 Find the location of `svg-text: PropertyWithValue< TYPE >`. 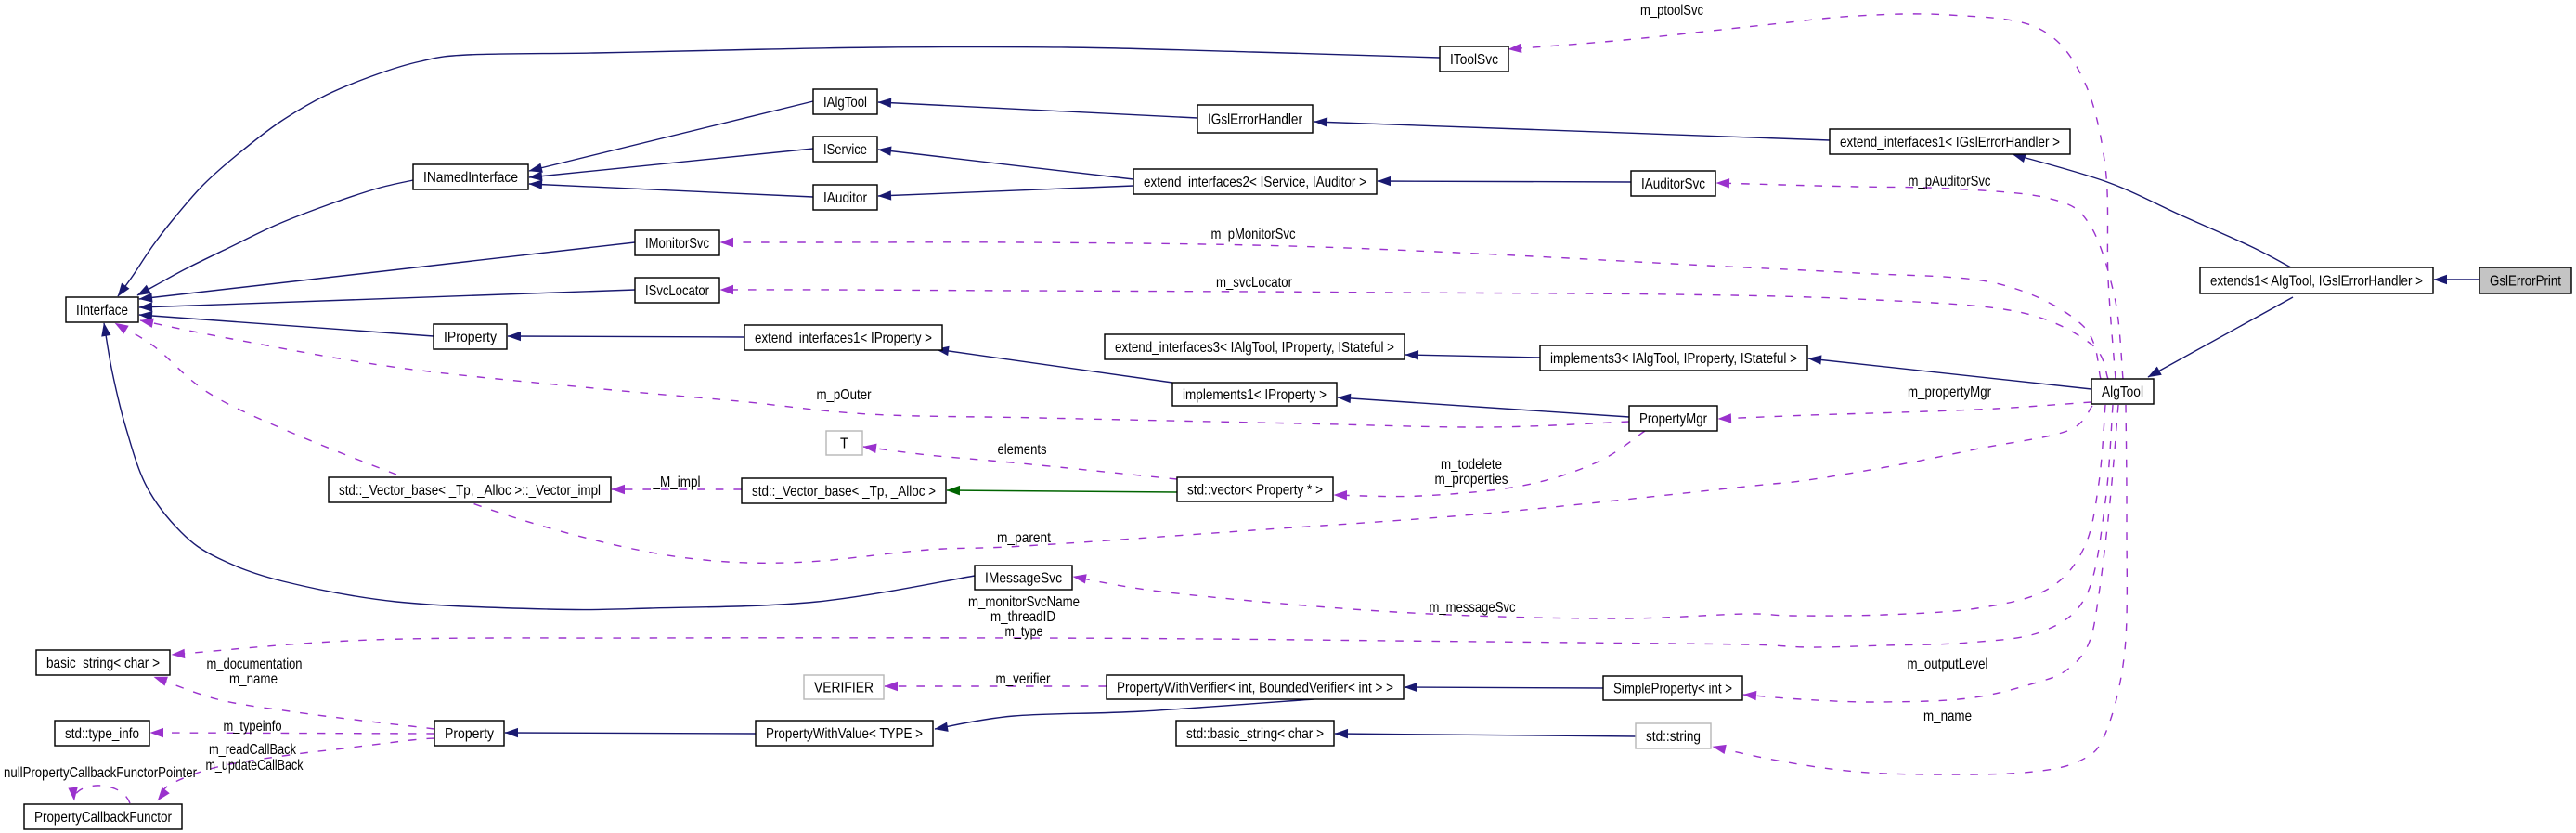

svg-text: PropertyWithValue< TYPE > is located at coordinates (844, 734).